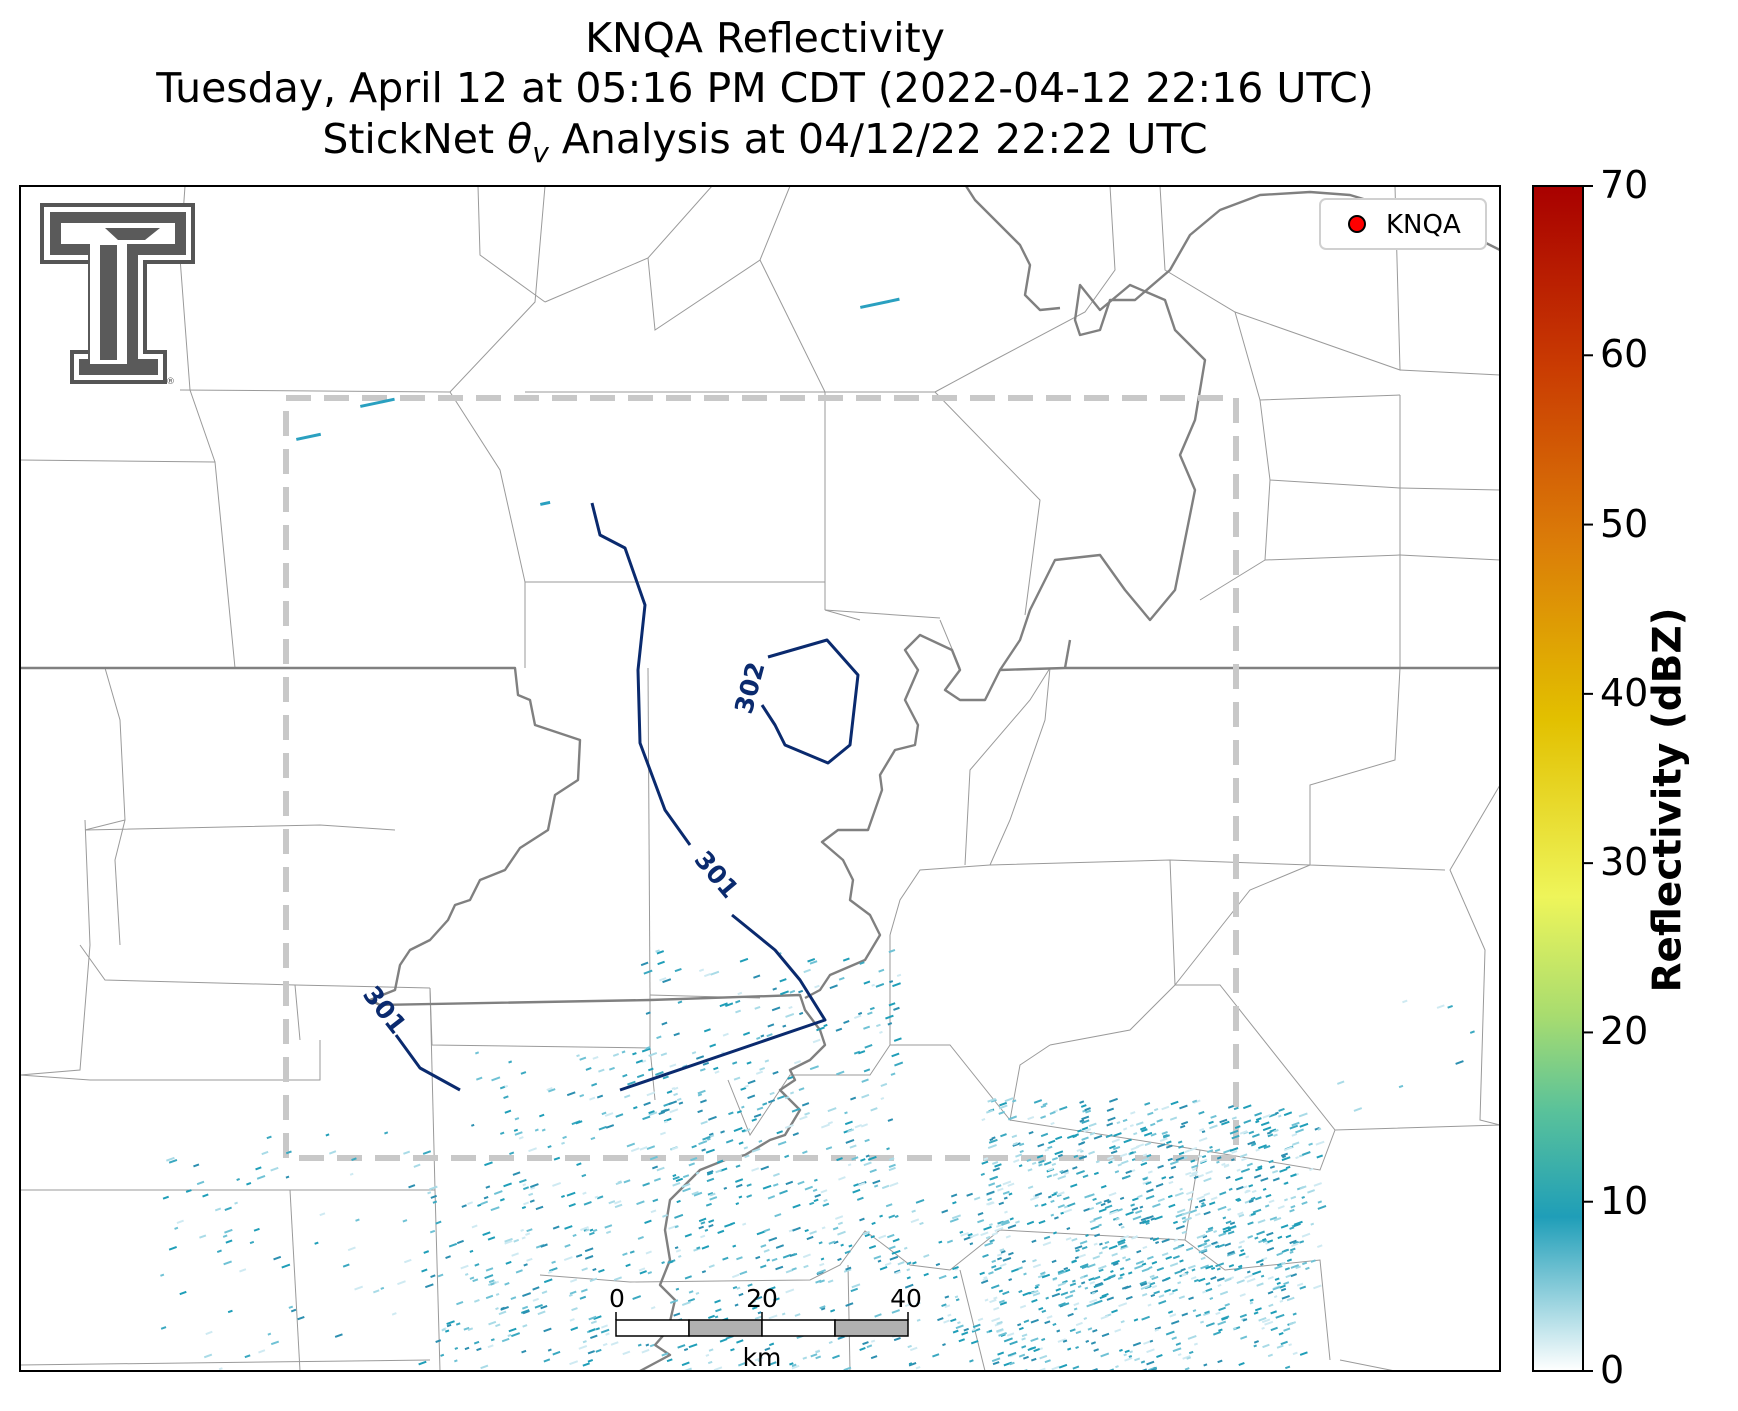  Describe the element at coordinates (762, 1357) in the screenshot. I see `scale-unit: km` at that location.